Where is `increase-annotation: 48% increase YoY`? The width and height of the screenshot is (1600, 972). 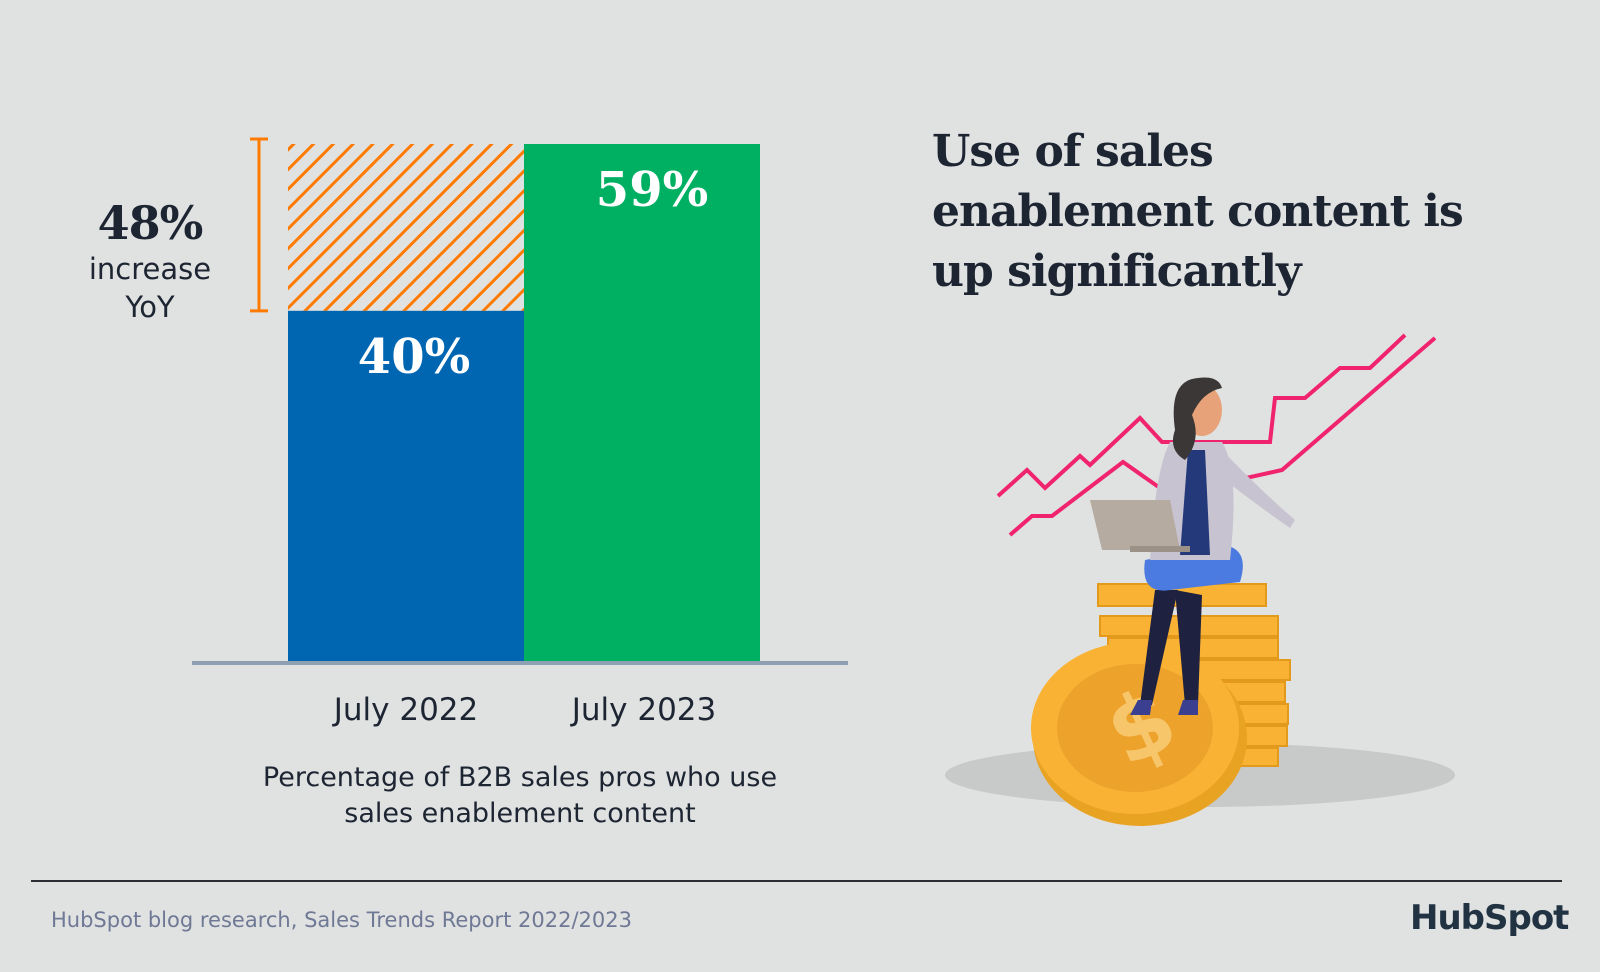
increase-annotation: 48% increase YoY is located at coordinates (150, 261).